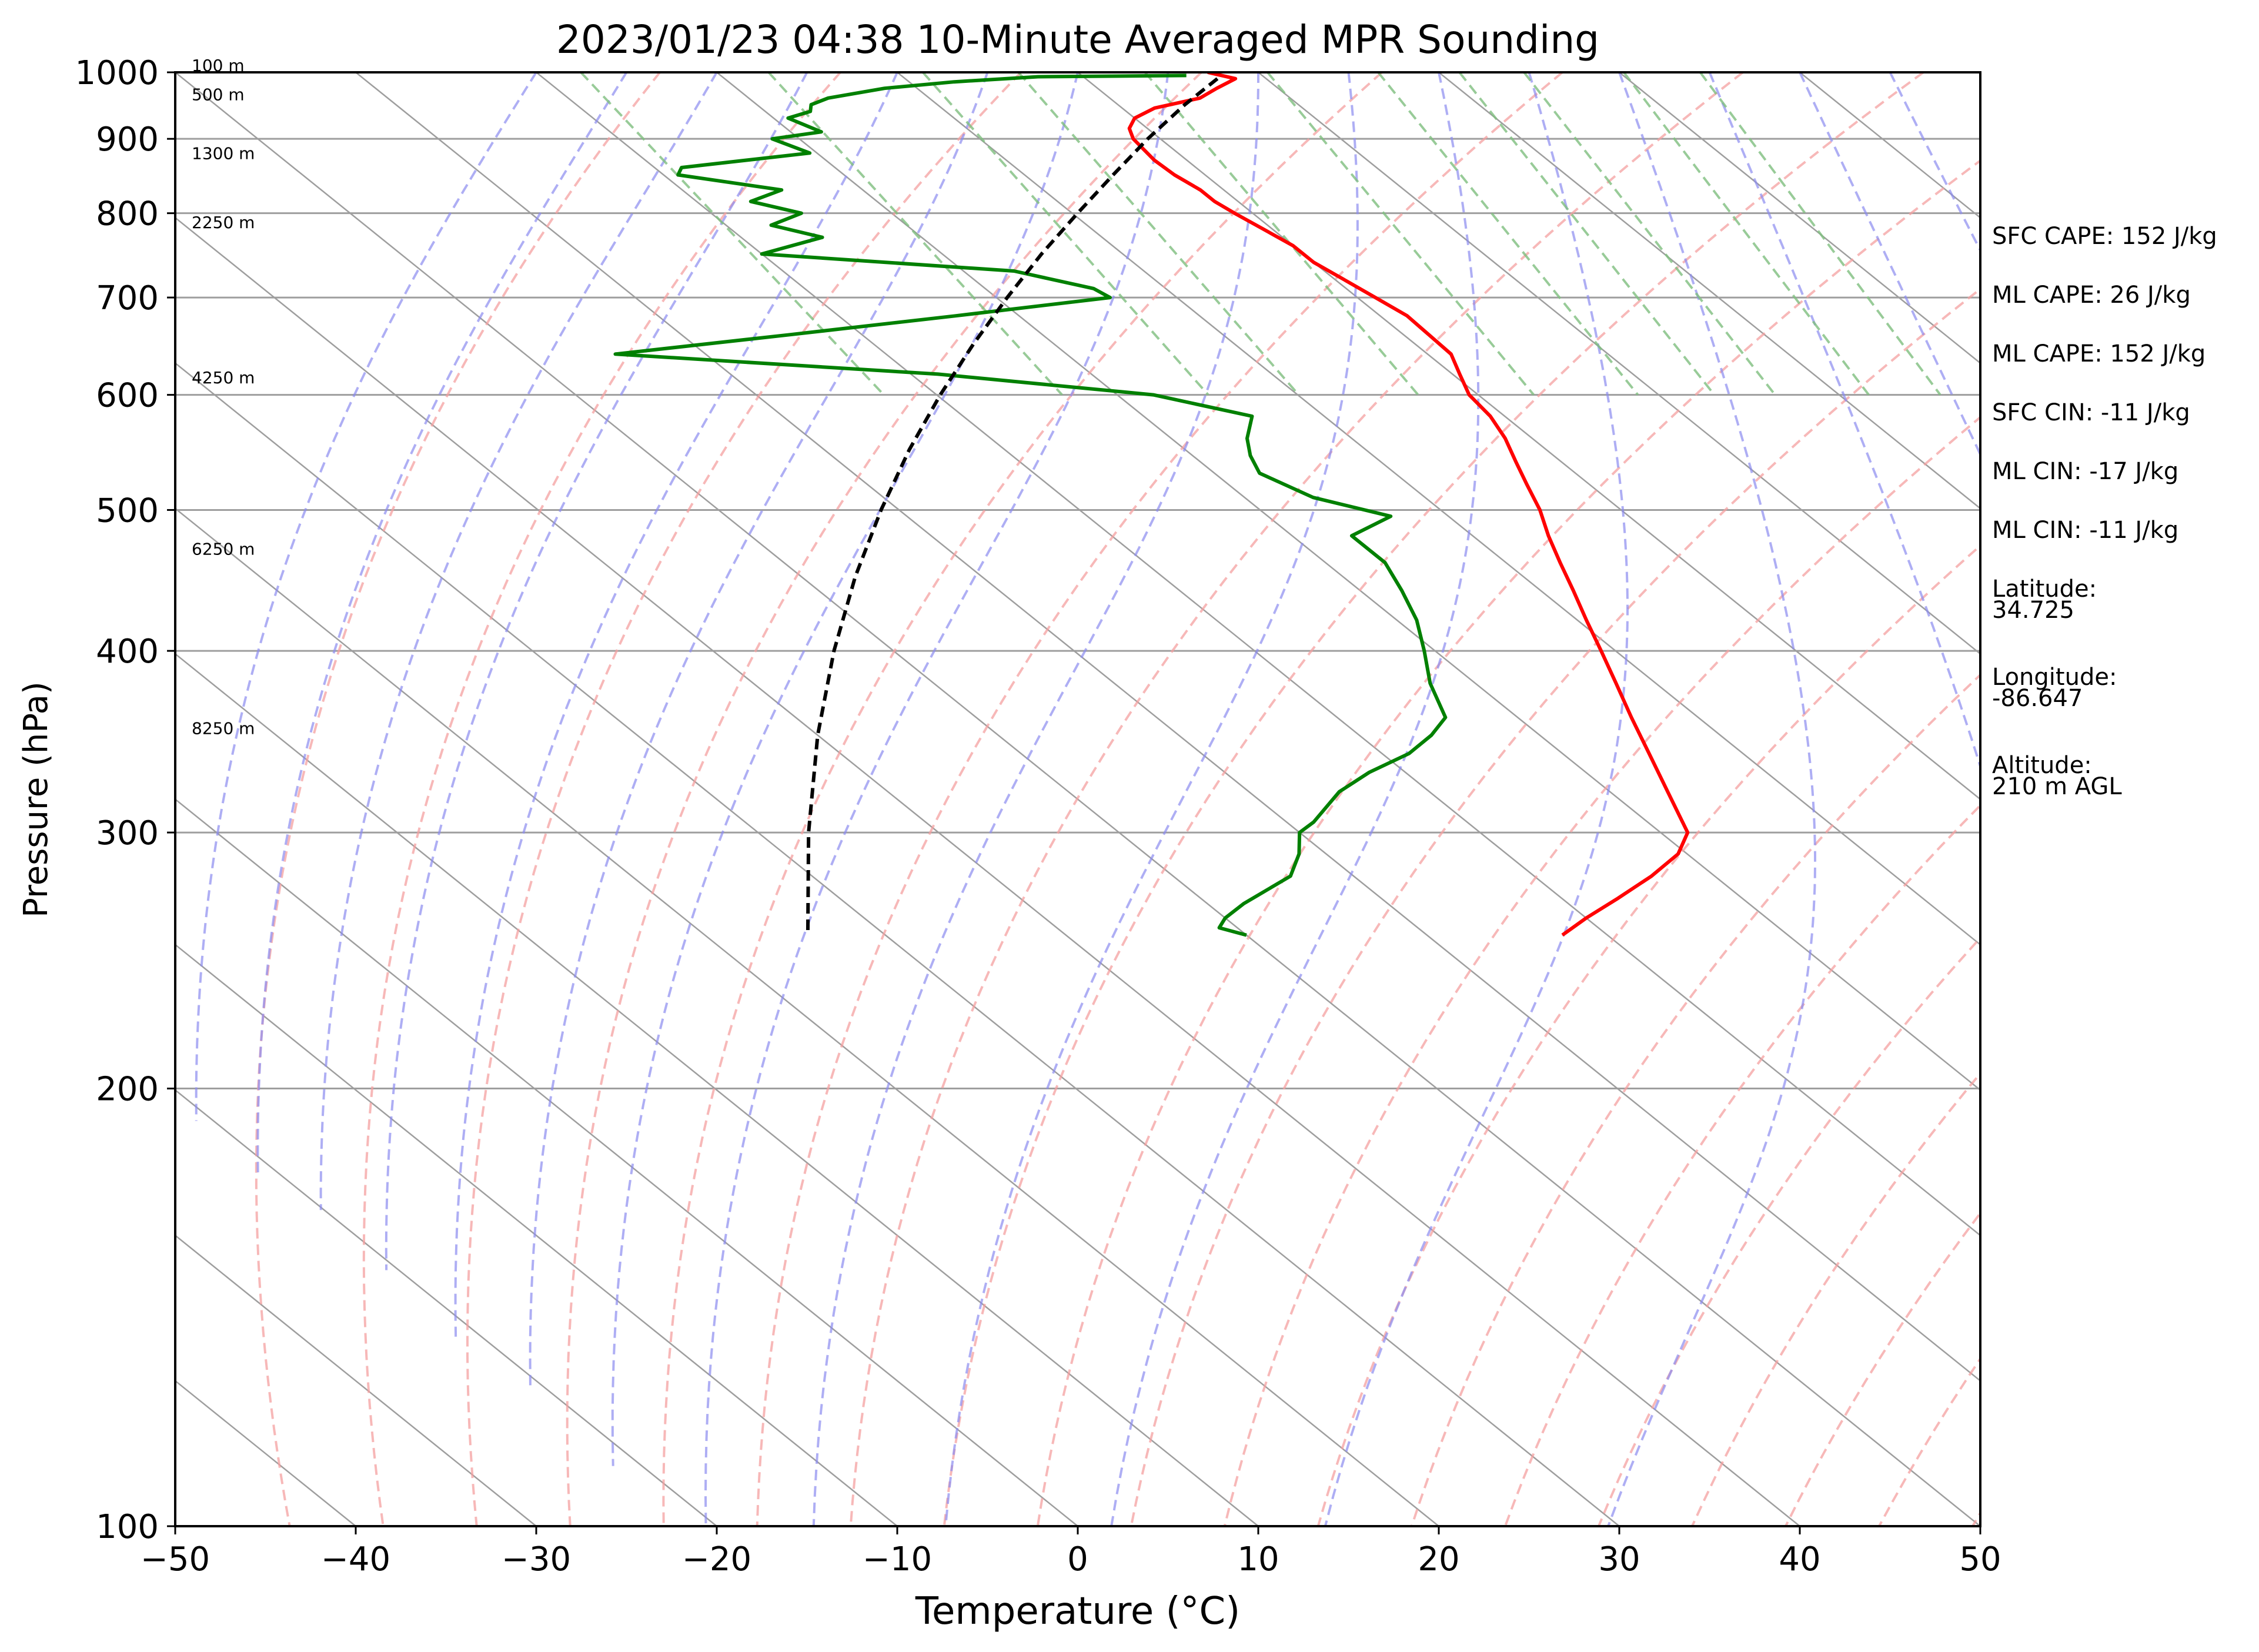  I want to click on stats-line: -86.647, so click(2037, 699).